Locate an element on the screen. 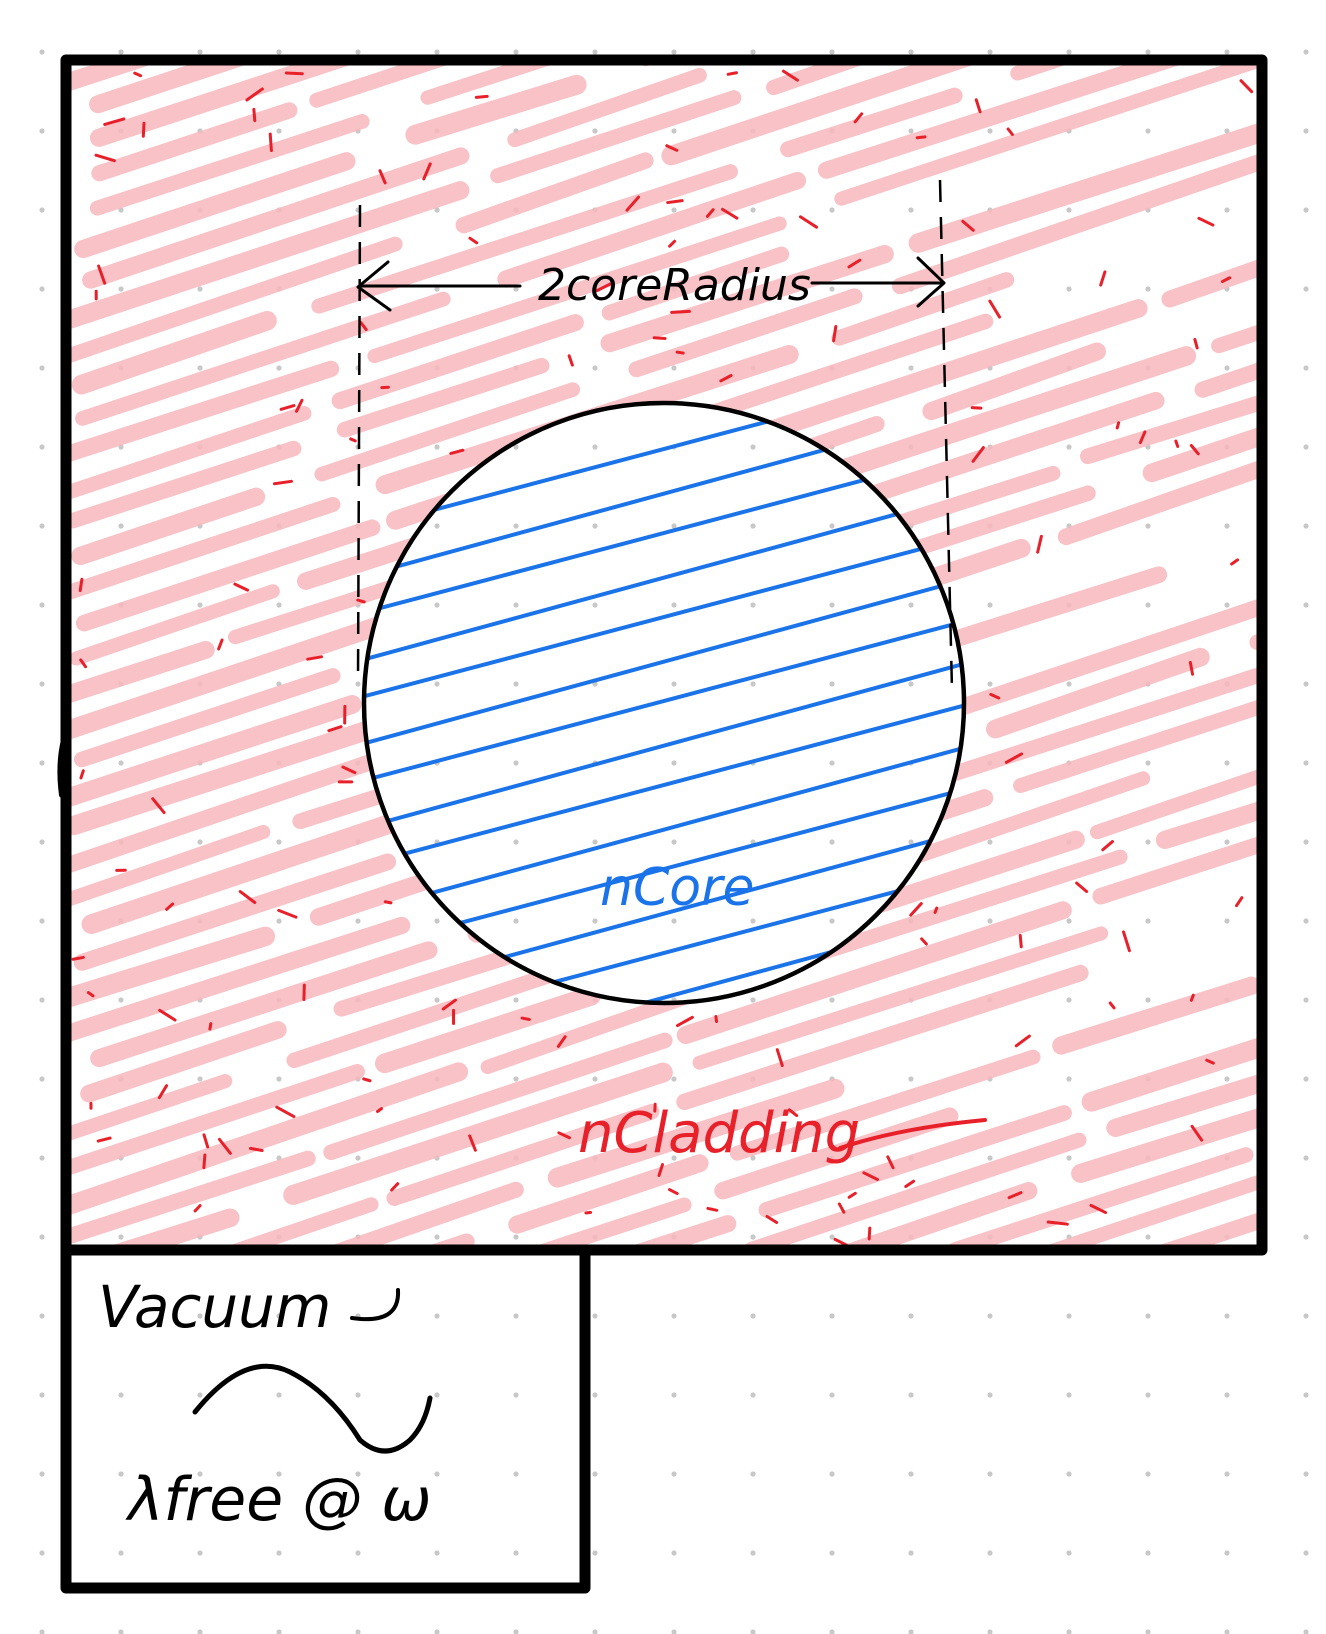 The width and height of the screenshot is (1326, 1634). dimension-label: 2coreRadius is located at coordinates (674, 285).